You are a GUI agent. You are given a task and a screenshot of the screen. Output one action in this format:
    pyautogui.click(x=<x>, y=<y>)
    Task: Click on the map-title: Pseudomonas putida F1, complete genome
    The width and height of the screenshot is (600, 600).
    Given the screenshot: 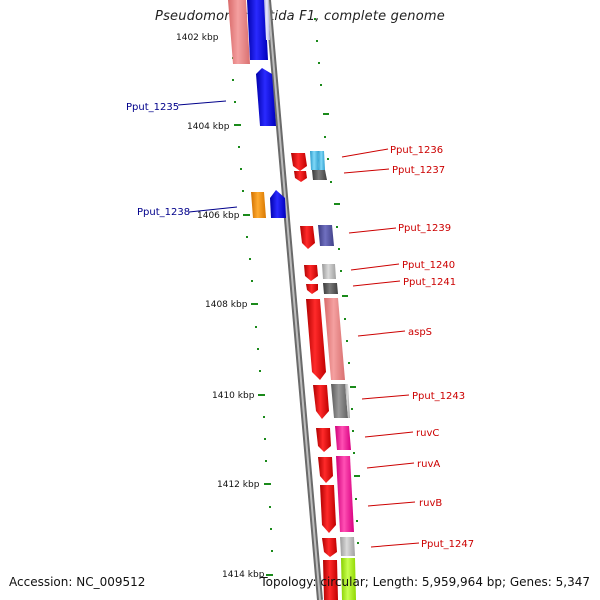 What is the action you would take?
    pyautogui.click(x=300, y=16)
    